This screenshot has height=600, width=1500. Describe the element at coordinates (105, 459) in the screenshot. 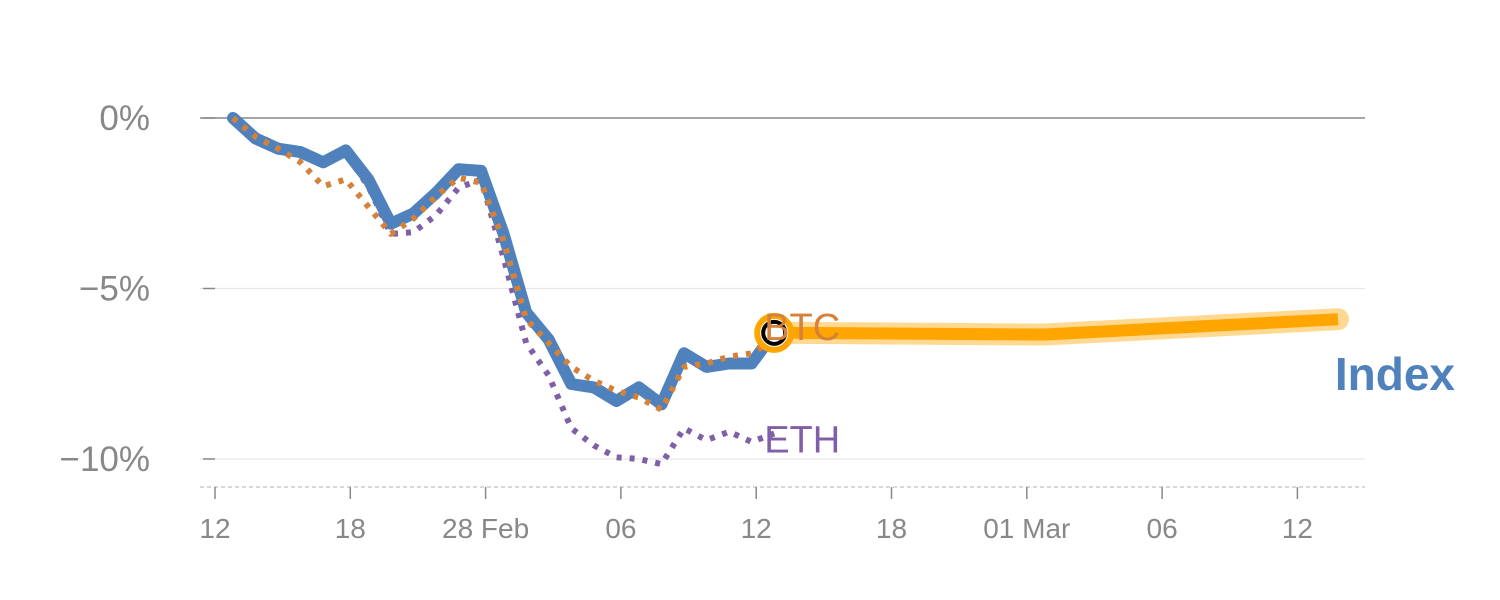

I see `y-tick-label: −10%` at that location.